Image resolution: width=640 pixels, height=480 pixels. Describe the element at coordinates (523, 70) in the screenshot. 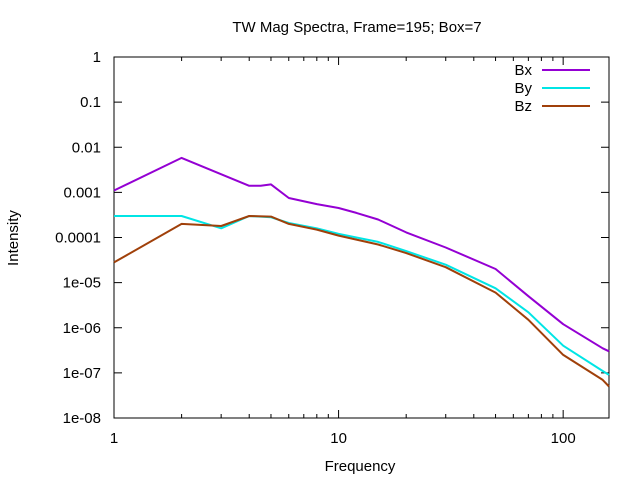

I see `legend-label-bx: Bx` at that location.